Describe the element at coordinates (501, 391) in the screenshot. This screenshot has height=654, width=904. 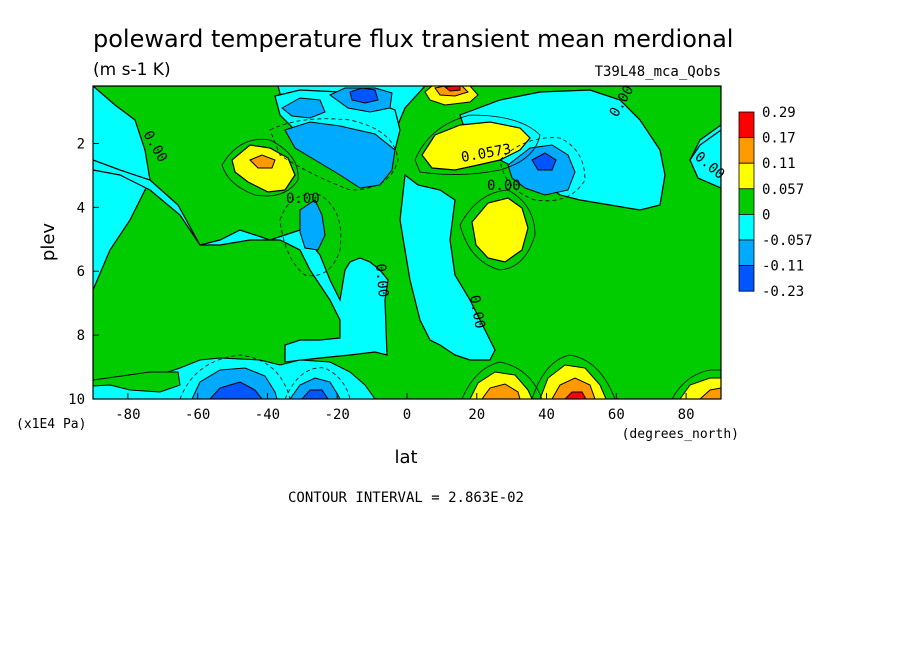
I see `core-positive-lower-26n-inner` at that location.